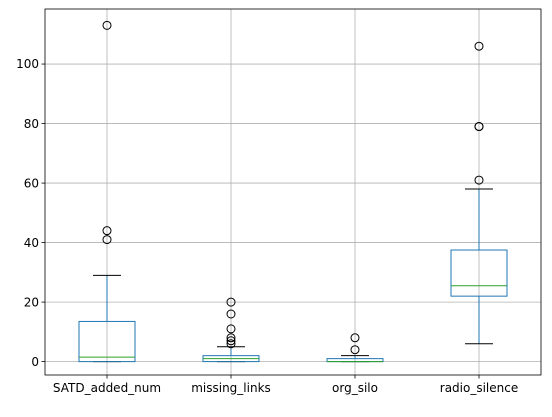 The image size is (552, 417). What do you see at coordinates (231, 388) in the screenshot?
I see `x-tick-label: missing_links` at bounding box center [231, 388].